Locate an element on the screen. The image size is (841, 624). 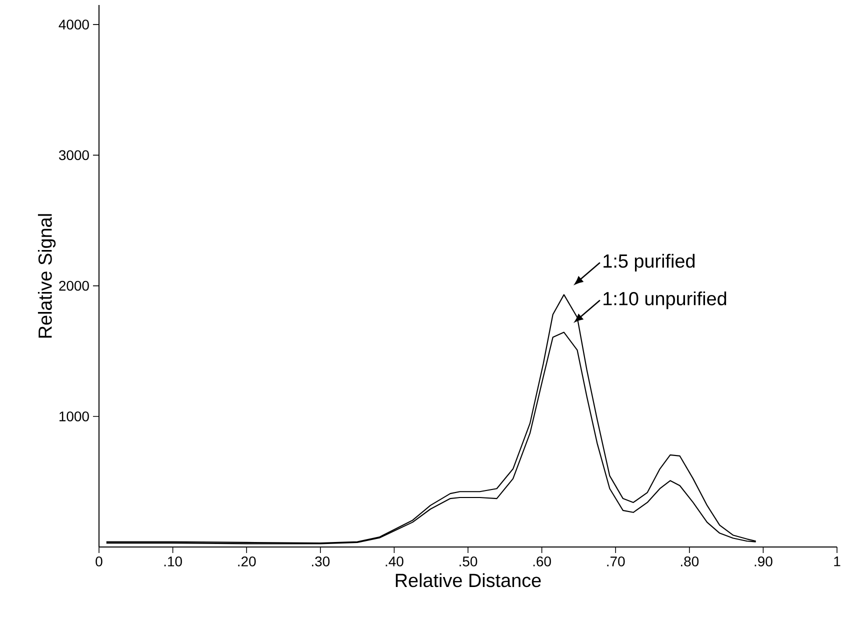
y-axis-title: Relative Signal is located at coordinates (47, 276).